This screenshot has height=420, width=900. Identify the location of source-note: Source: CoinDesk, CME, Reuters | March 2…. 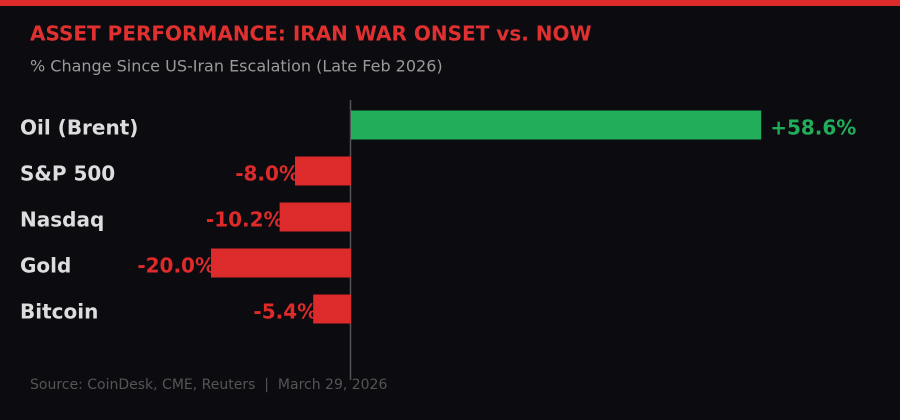
(208, 385).